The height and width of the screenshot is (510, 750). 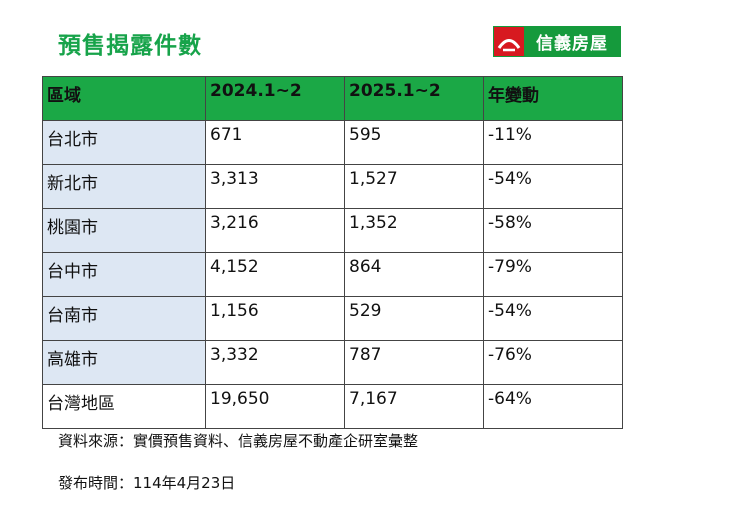 What do you see at coordinates (414, 406) in the screenshot?
I see `value-2025-cell: 7,167` at bounding box center [414, 406].